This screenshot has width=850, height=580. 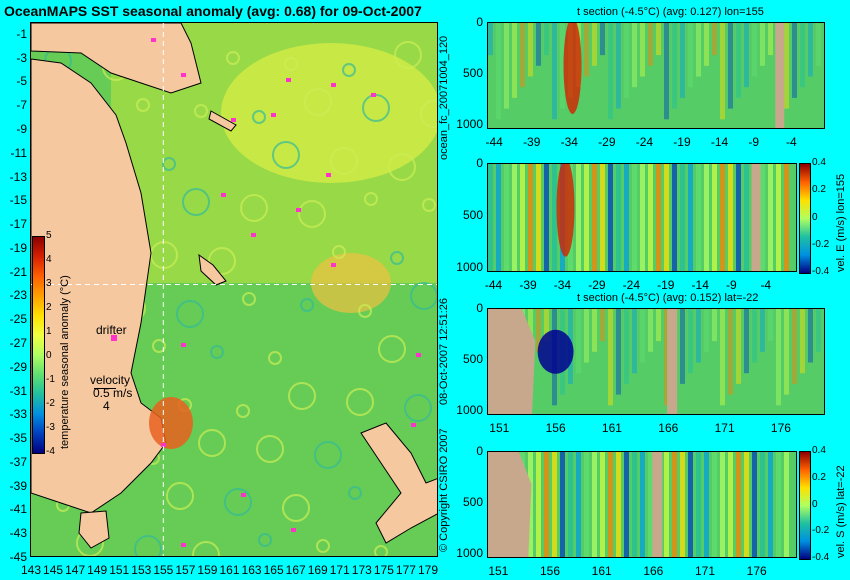 I want to click on section-panel-title: t section (-4.5°C) (avg: 0.127) lon=155, so click(x=670, y=12).